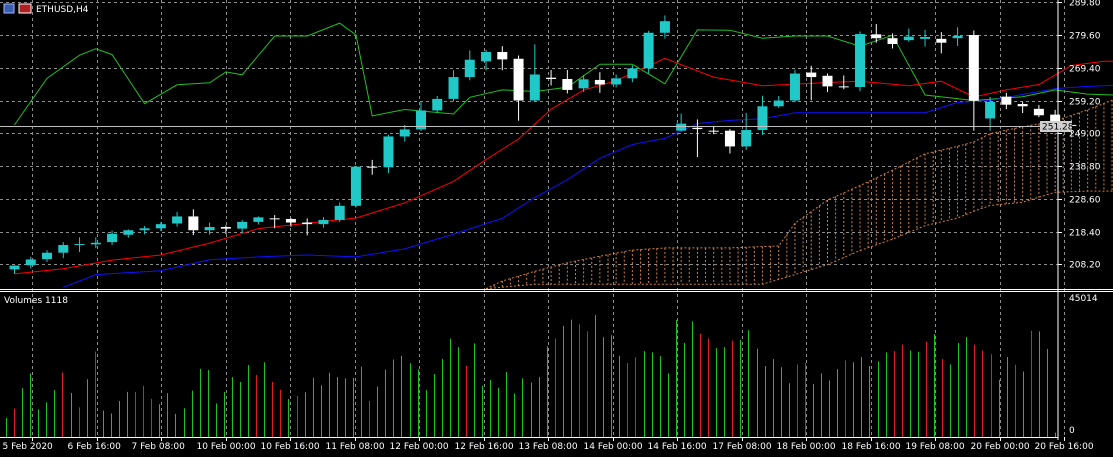 This screenshot has height=457, width=1113. What do you see at coordinates (9, 8) in the screenshot?
I see `chart-menu-icon` at bounding box center [9, 8].